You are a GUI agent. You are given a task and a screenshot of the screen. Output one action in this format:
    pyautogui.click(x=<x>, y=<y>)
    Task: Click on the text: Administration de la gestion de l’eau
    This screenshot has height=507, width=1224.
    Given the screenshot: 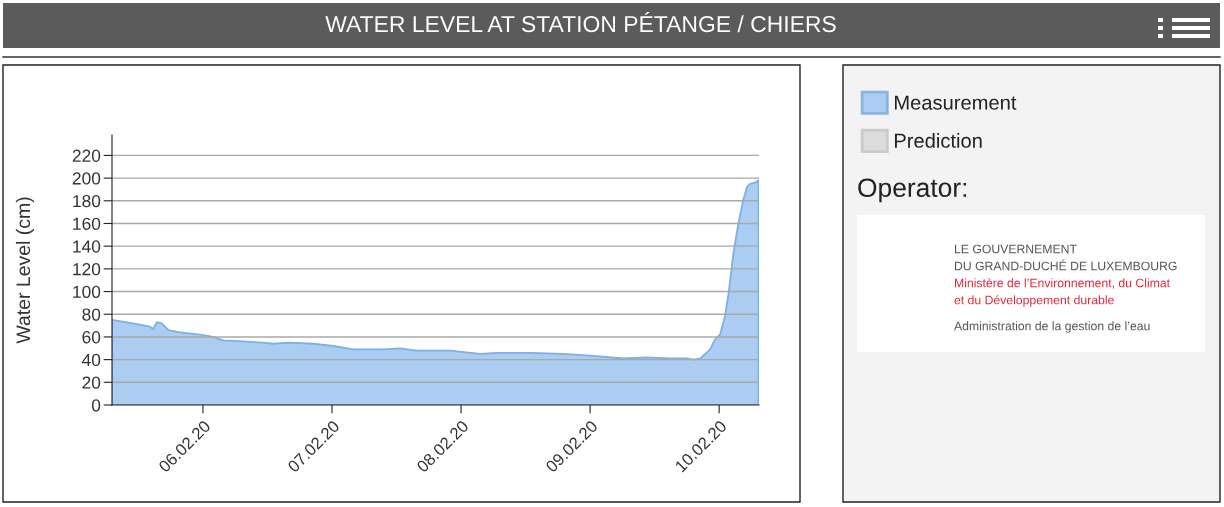 What is the action you would take?
    pyautogui.click(x=1052, y=327)
    